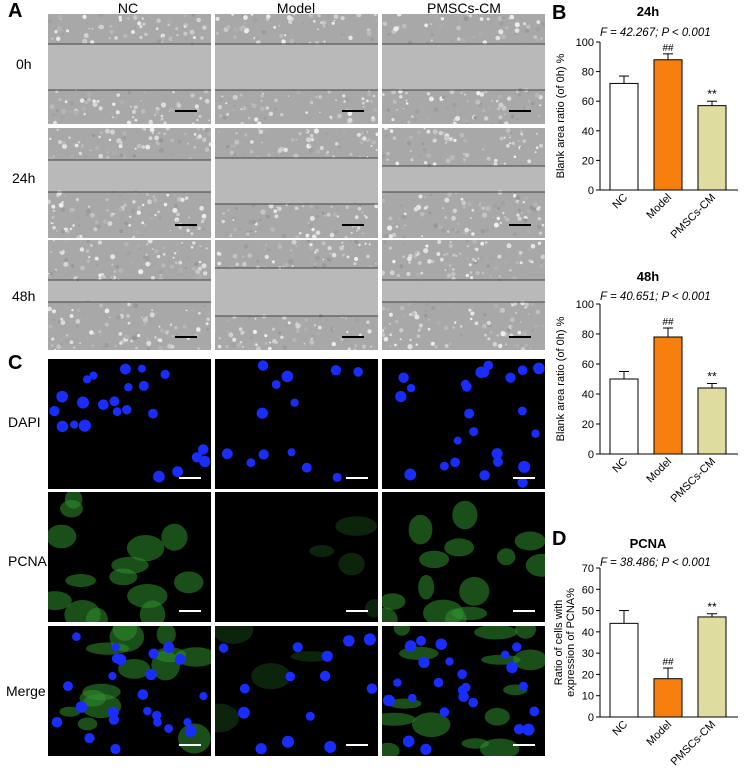 This screenshot has width=754, height=780. I want to click on chart-title: 24h, so click(648, 11).